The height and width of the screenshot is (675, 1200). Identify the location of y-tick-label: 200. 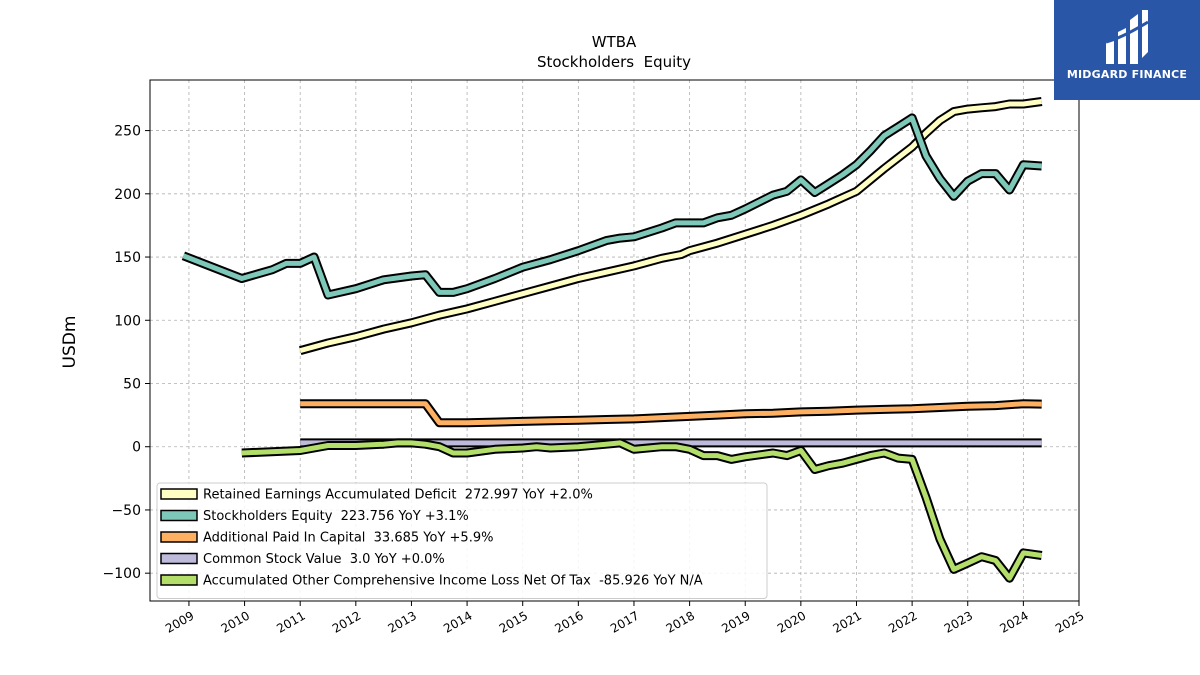
(127, 195).